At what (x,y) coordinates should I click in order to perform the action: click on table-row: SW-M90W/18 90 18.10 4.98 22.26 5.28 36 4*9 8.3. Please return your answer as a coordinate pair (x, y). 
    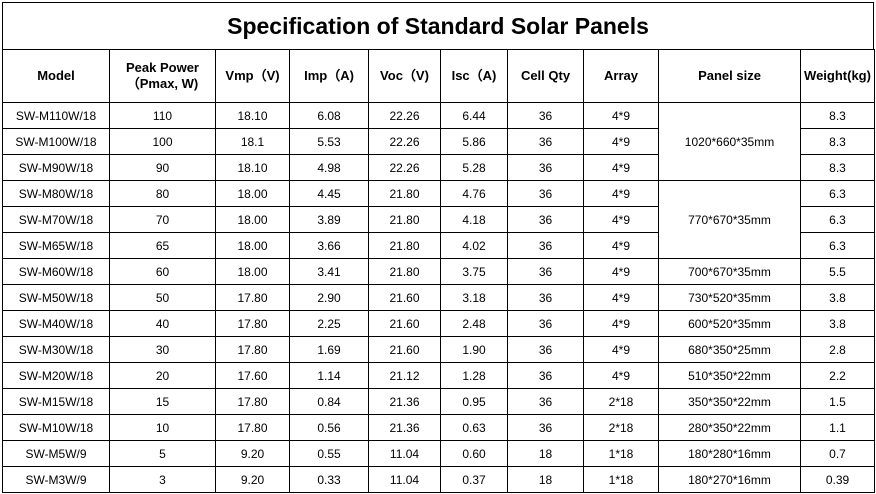
    Looking at the image, I should click on (438, 167).